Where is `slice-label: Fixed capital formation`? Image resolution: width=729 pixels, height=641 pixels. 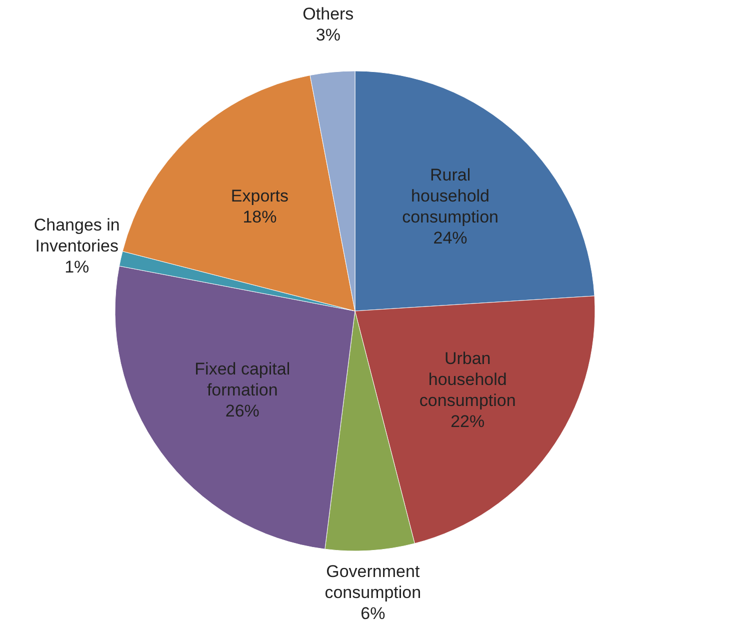 slice-label: Fixed capital formation is located at coordinates (242, 379).